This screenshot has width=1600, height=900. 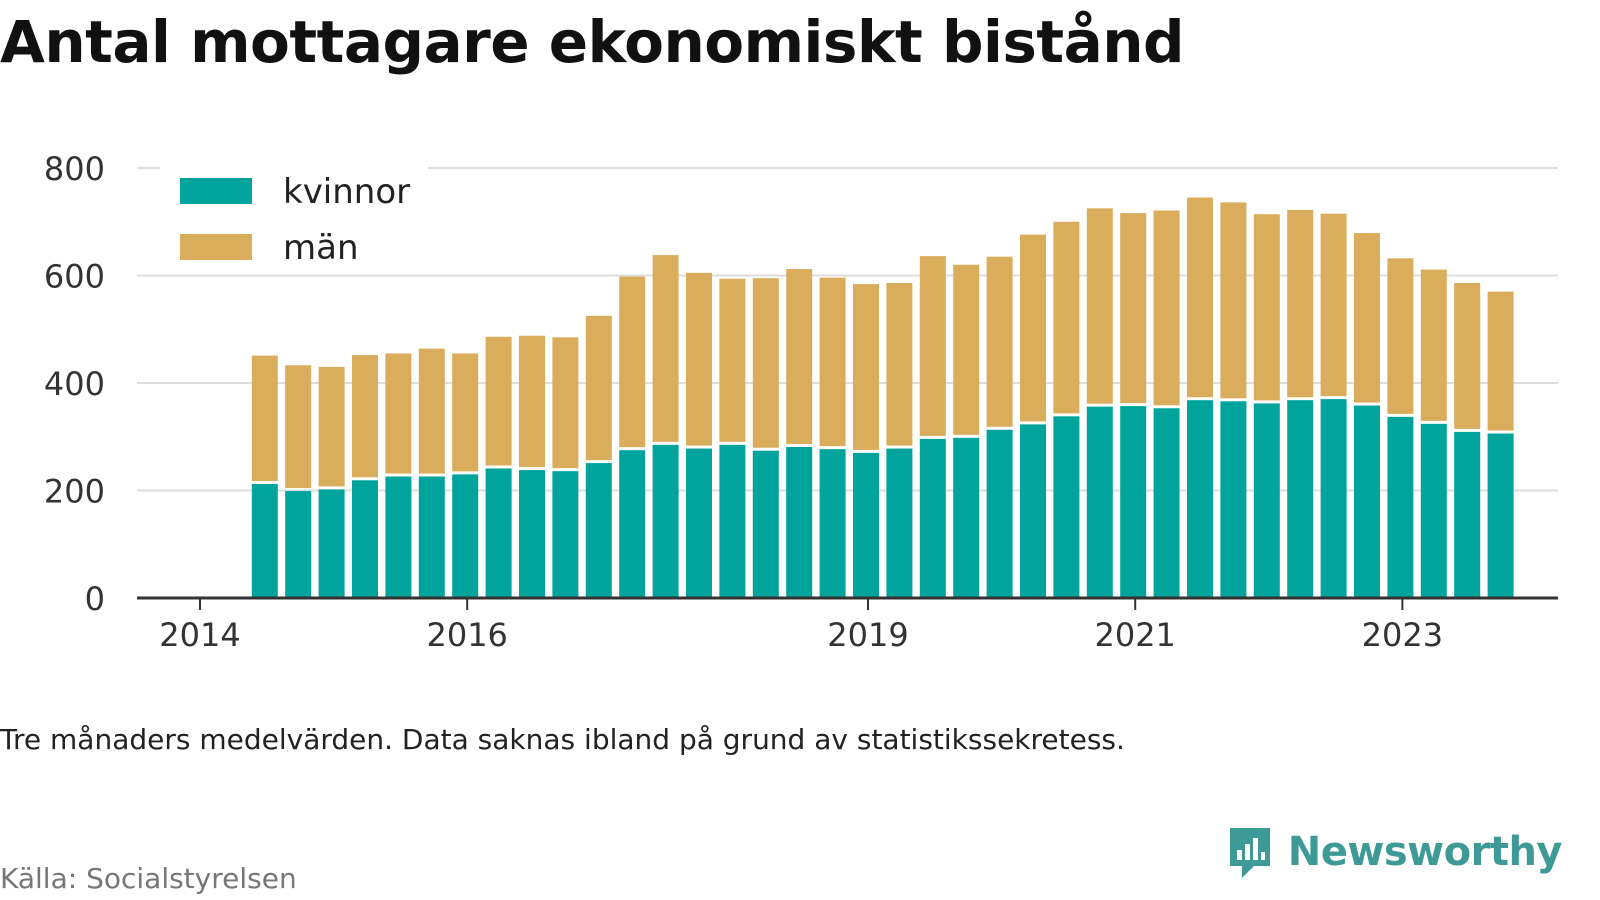 I want to click on x-tick-label: 2014, so click(x=199, y=635).